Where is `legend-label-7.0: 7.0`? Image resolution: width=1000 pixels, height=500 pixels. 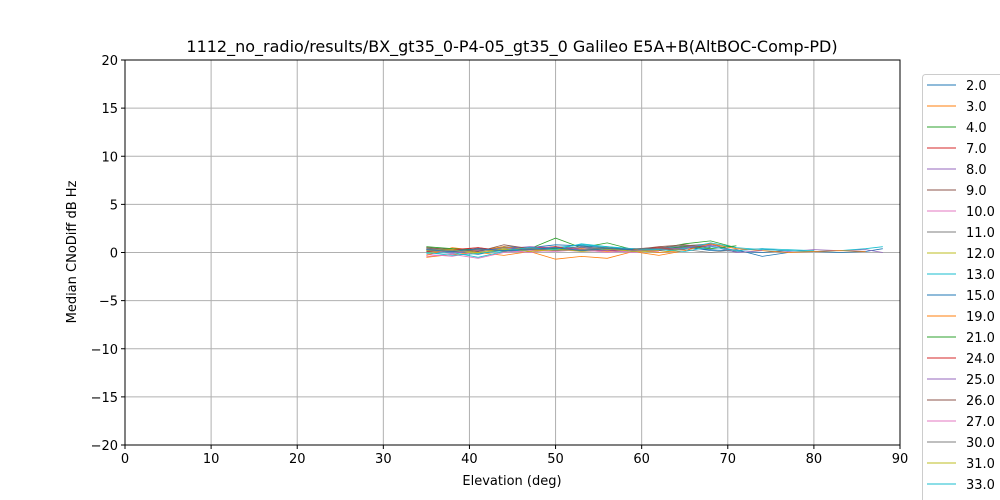 legend-label-7.0: 7.0 is located at coordinates (976, 149).